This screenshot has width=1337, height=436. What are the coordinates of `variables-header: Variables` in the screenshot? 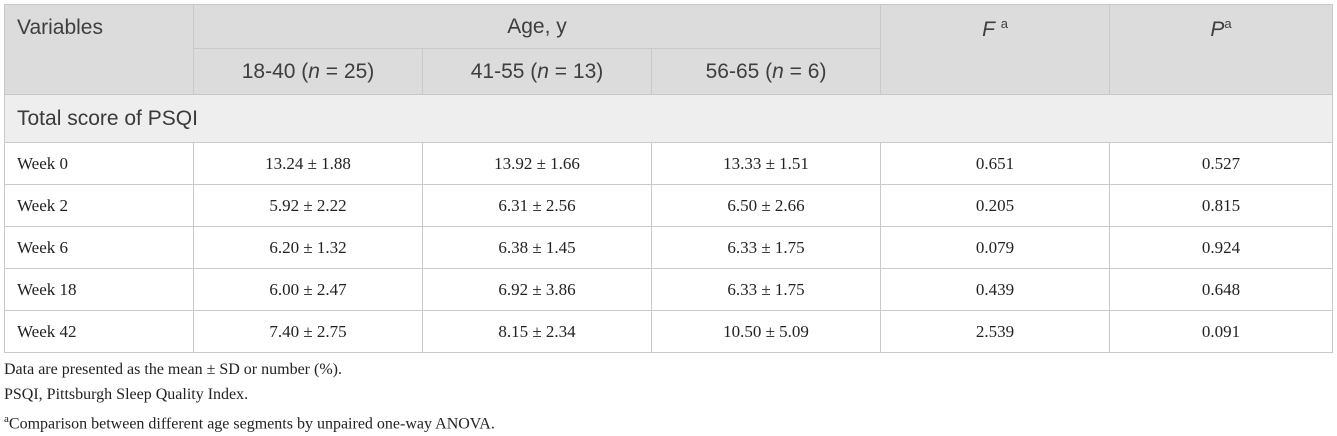 It's located at (99, 49).